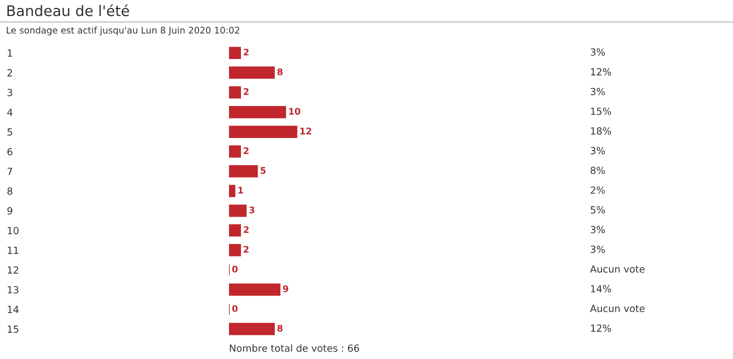 Image resolution: width=733 pixels, height=359 pixels. What do you see at coordinates (601, 131) in the screenshot?
I see `text: 18%` at bounding box center [601, 131].